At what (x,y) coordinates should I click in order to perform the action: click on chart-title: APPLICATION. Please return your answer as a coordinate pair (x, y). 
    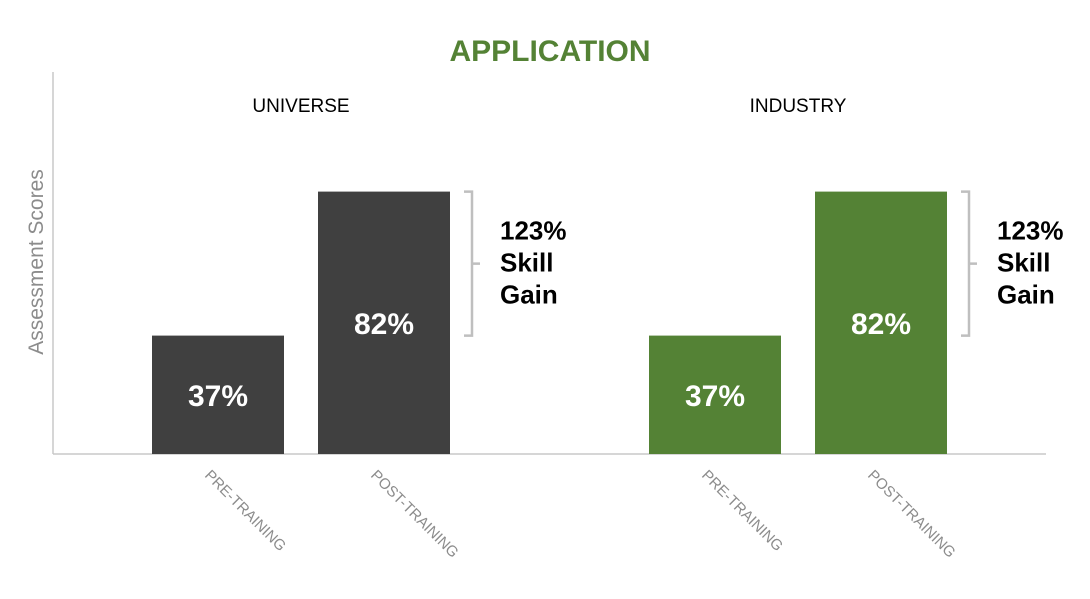
    Looking at the image, I should click on (549, 51).